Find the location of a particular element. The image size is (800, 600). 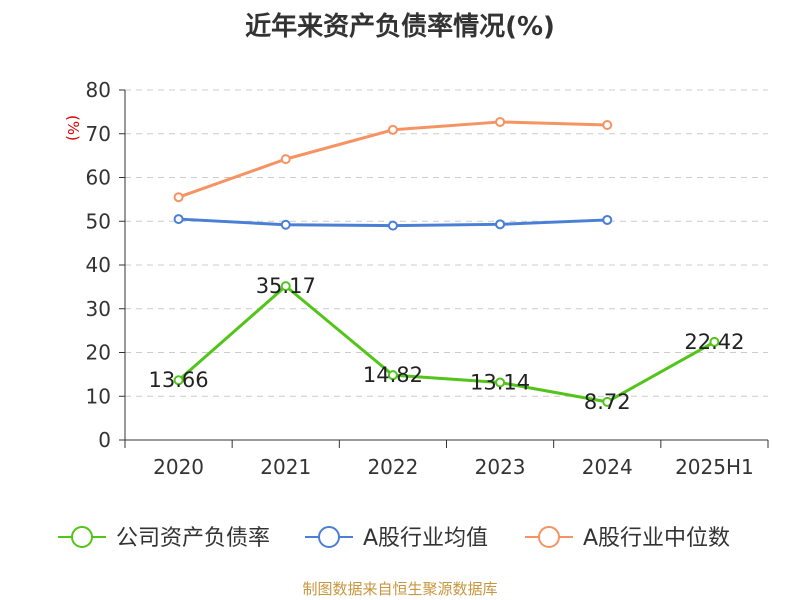

data-label: 8.72 is located at coordinates (607, 402).